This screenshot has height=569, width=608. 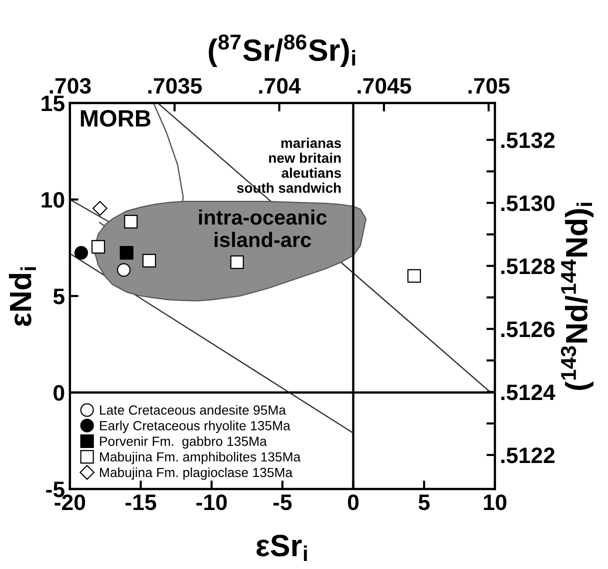 I want to click on x-tick-label: 0, so click(x=353, y=502).